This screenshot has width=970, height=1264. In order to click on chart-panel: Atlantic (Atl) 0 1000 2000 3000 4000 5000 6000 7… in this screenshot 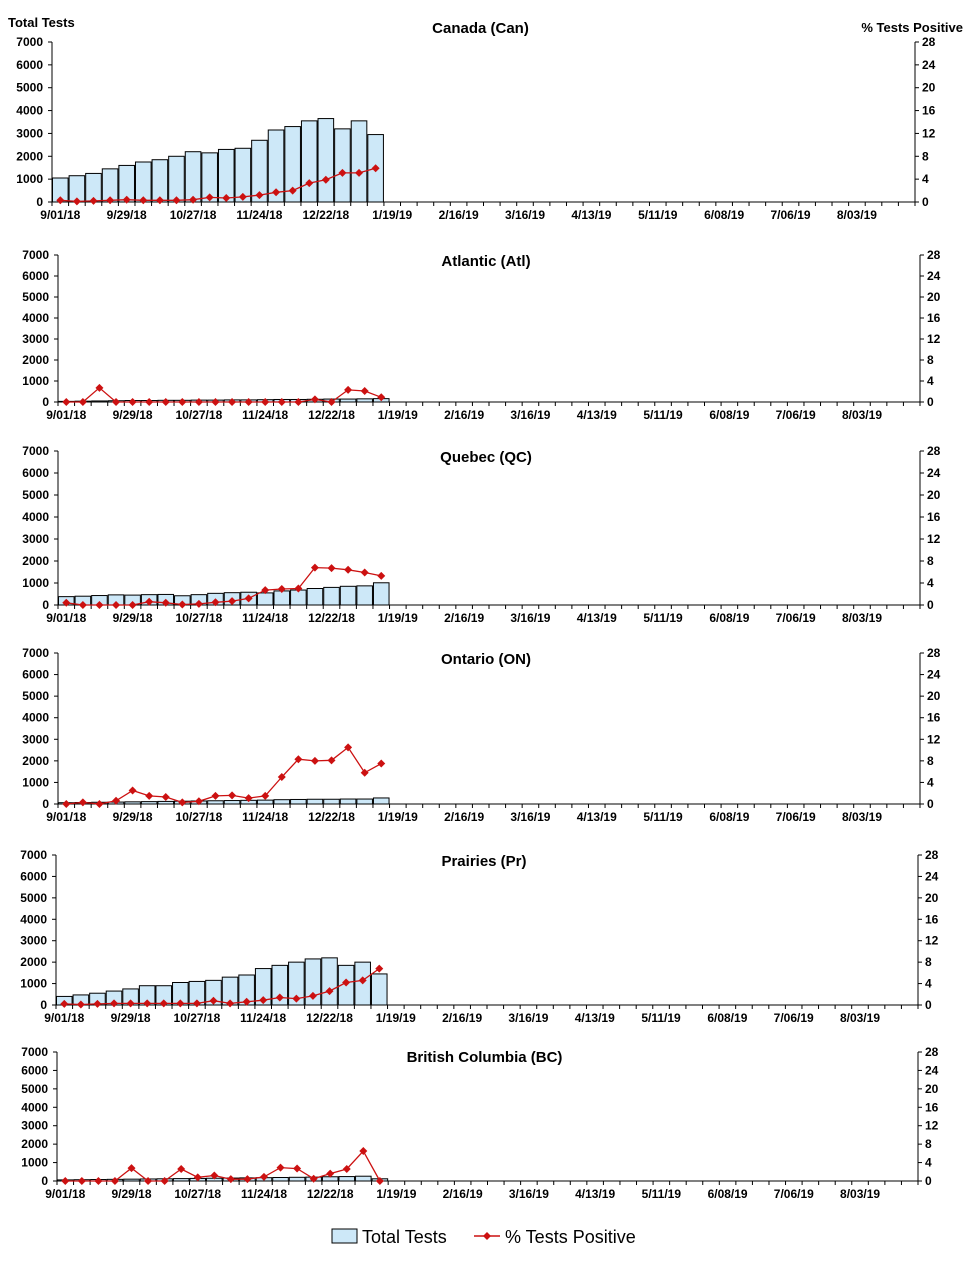, I will do `click(481, 335)`.